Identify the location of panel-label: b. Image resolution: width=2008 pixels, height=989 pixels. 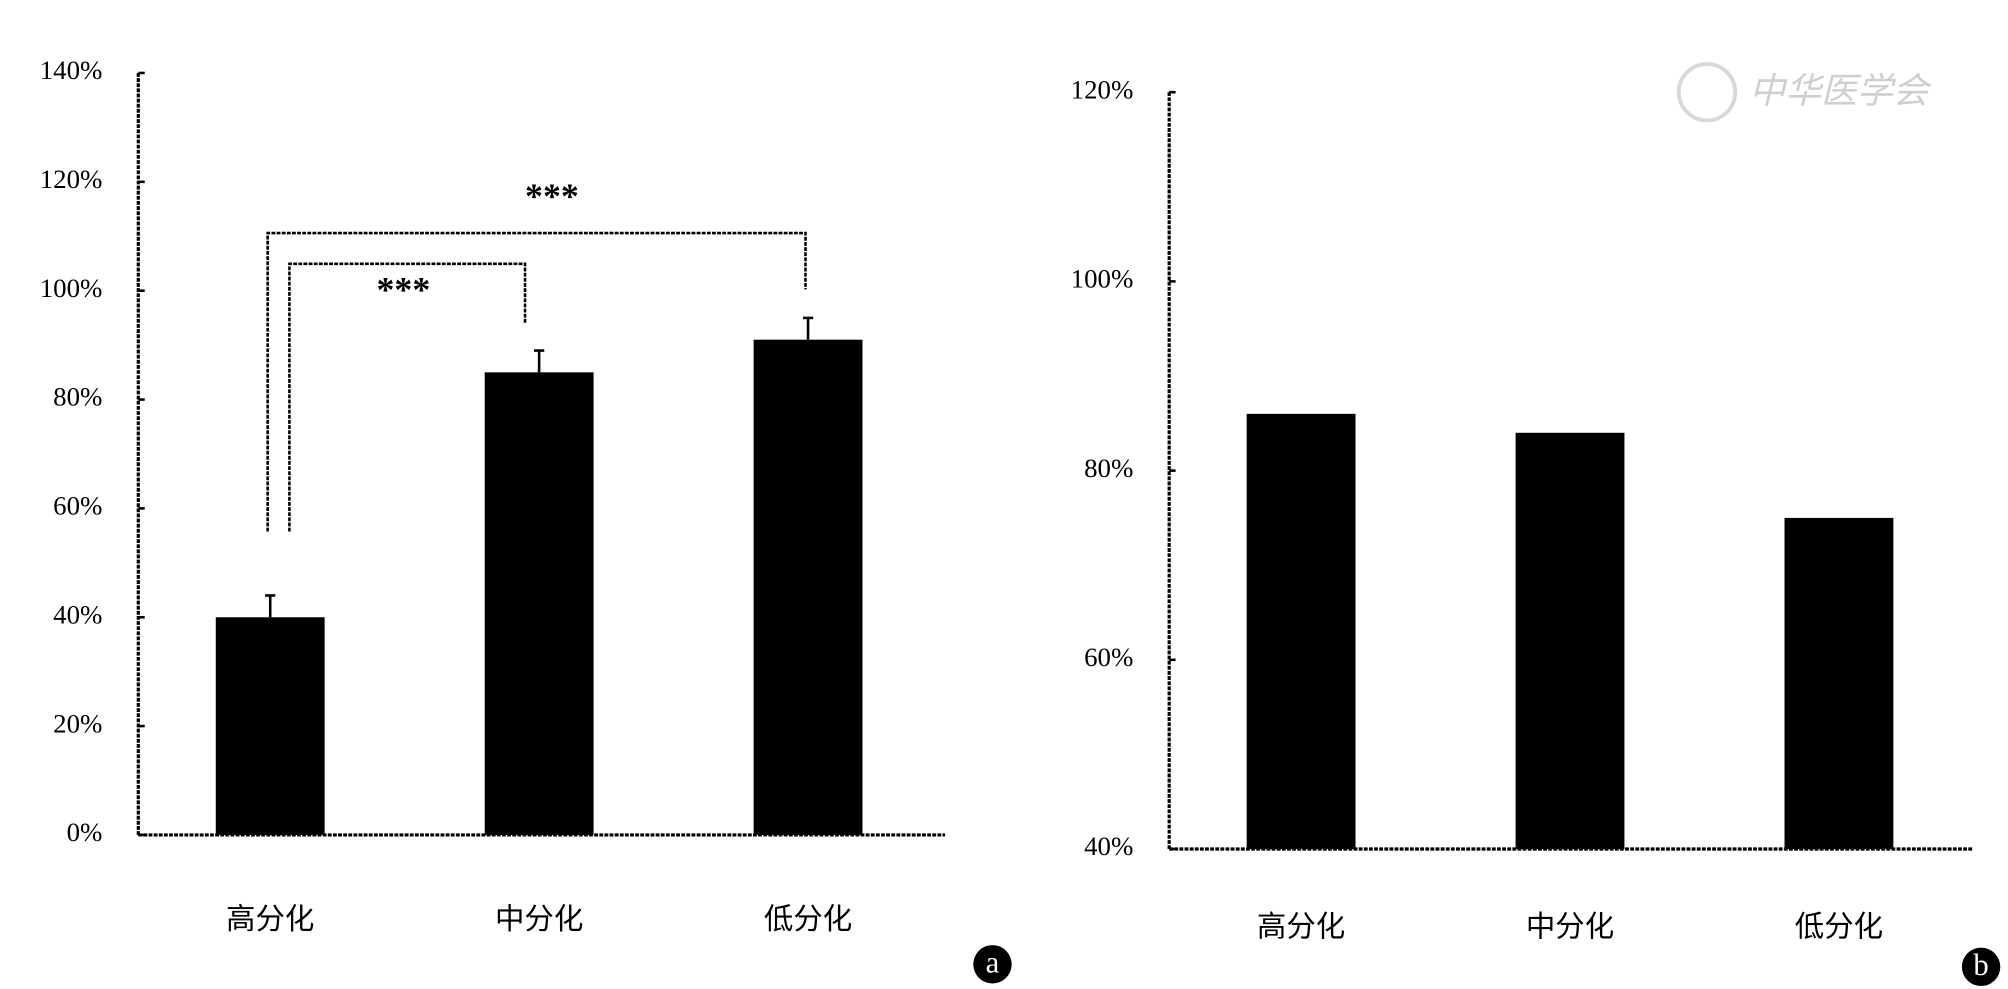
(1980, 965).